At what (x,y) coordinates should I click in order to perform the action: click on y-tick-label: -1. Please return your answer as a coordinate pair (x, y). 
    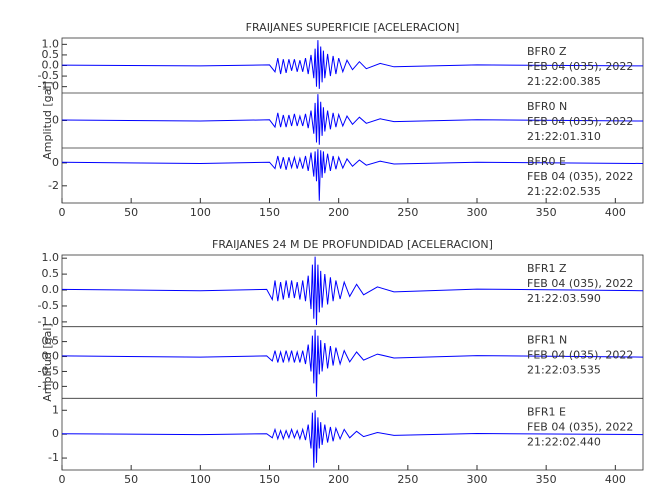
    Looking at the image, I should click on (53, 457).